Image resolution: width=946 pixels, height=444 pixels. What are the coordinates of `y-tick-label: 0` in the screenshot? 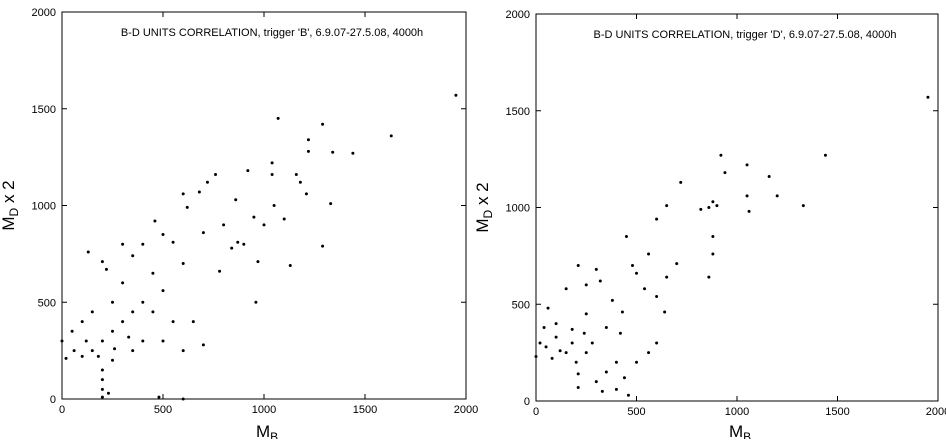 It's located at (53, 400).